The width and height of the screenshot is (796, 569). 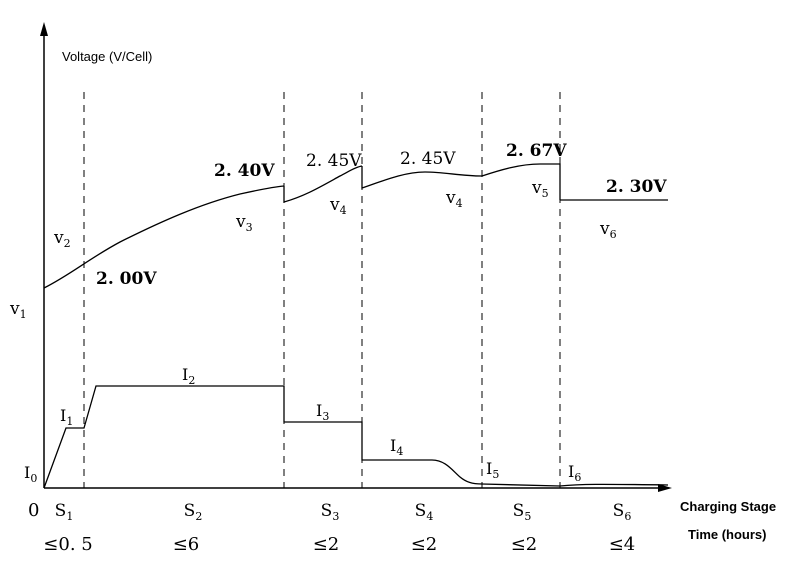 What do you see at coordinates (193, 512) in the screenshot?
I see `stage-name-s2: S2` at bounding box center [193, 512].